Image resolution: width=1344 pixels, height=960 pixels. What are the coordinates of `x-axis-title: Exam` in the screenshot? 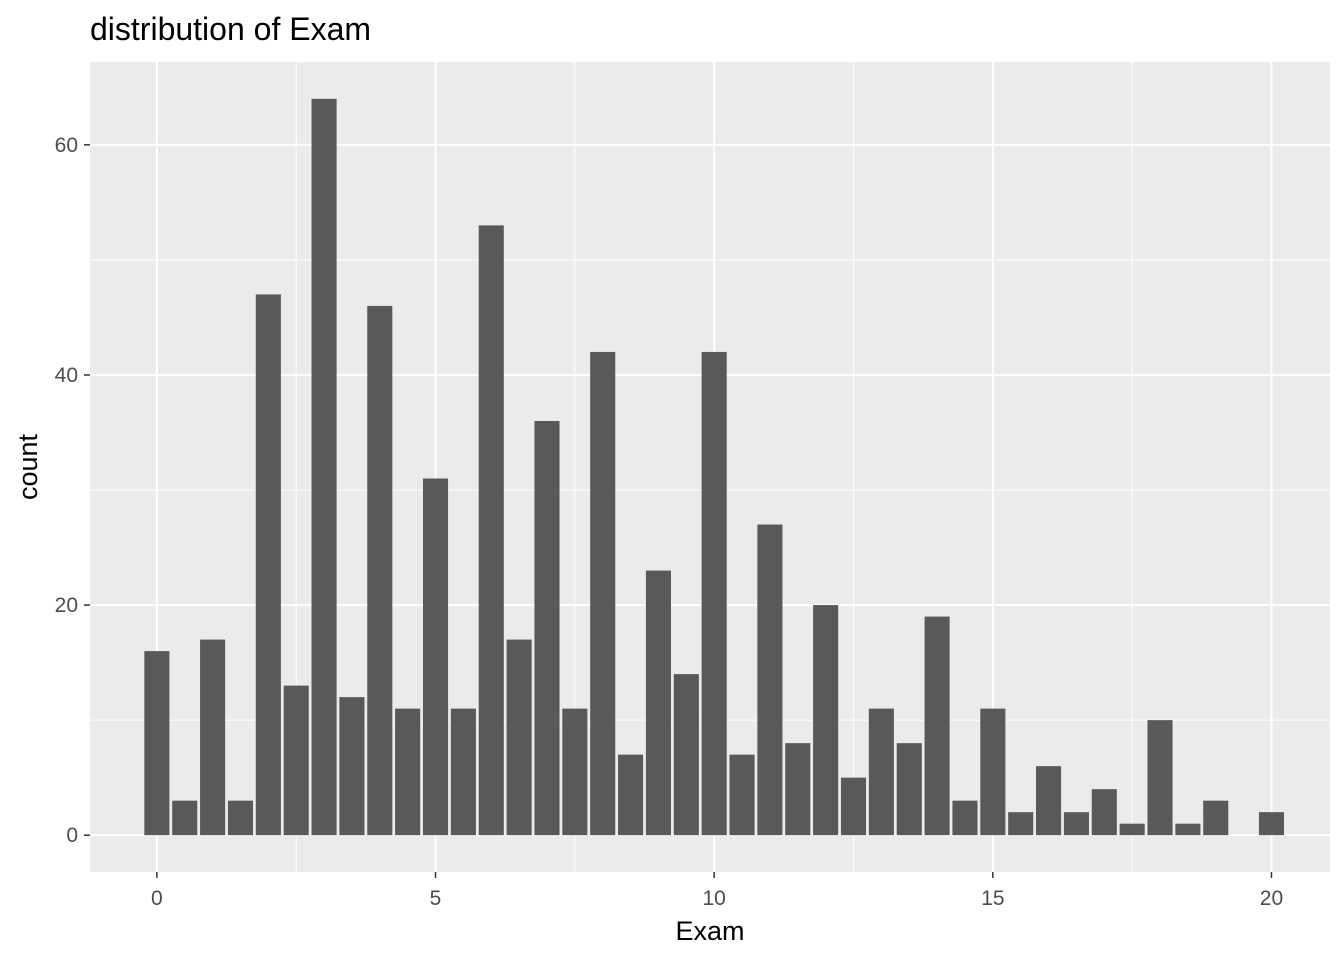 It's located at (709, 931).